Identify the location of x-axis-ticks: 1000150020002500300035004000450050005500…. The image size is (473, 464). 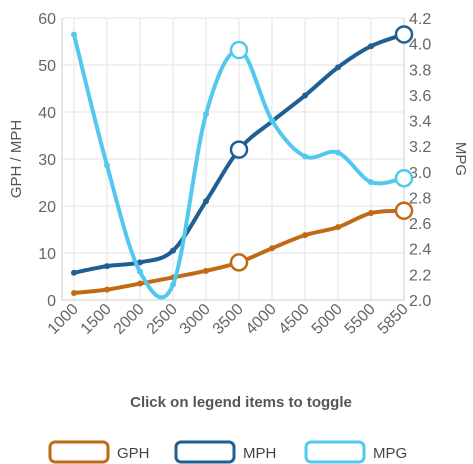
(228, 319).